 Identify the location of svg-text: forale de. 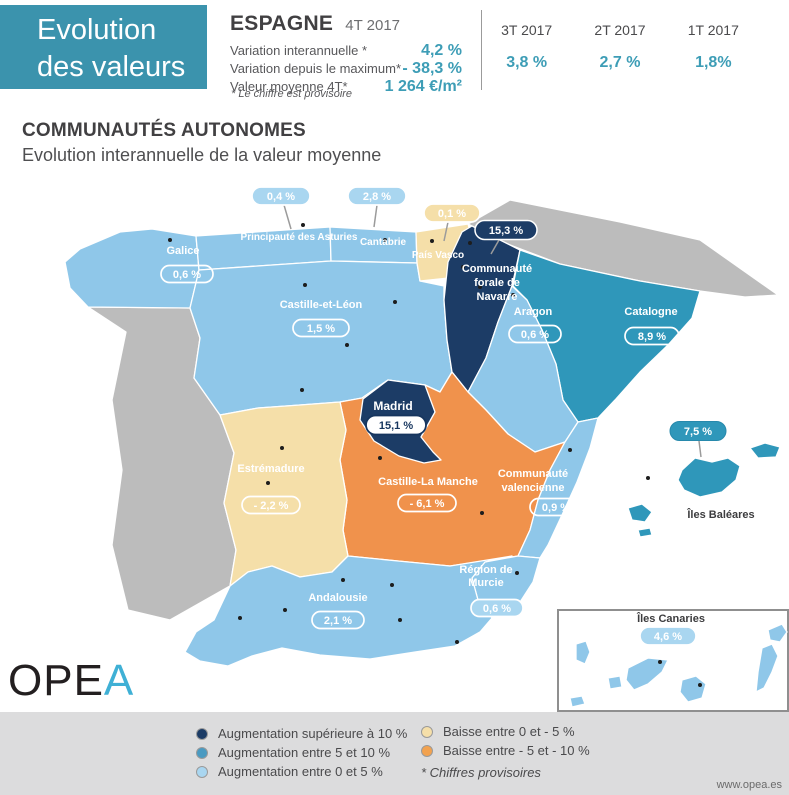
(497, 283).